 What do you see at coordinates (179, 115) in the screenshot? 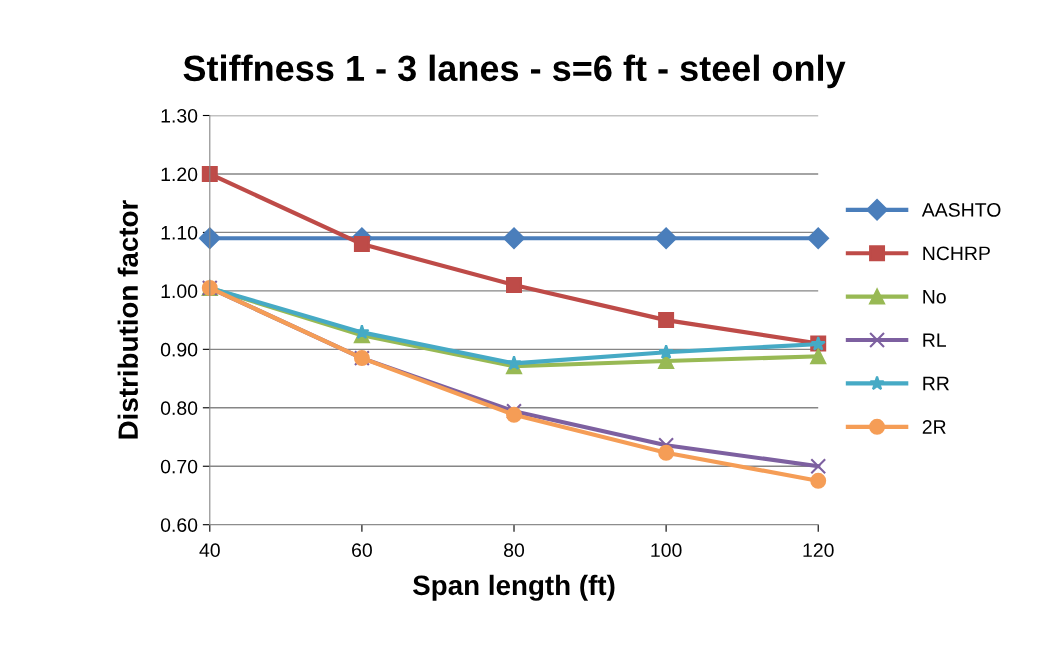
I see `y-tick-label: 1.30` at bounding box center [179, 115].